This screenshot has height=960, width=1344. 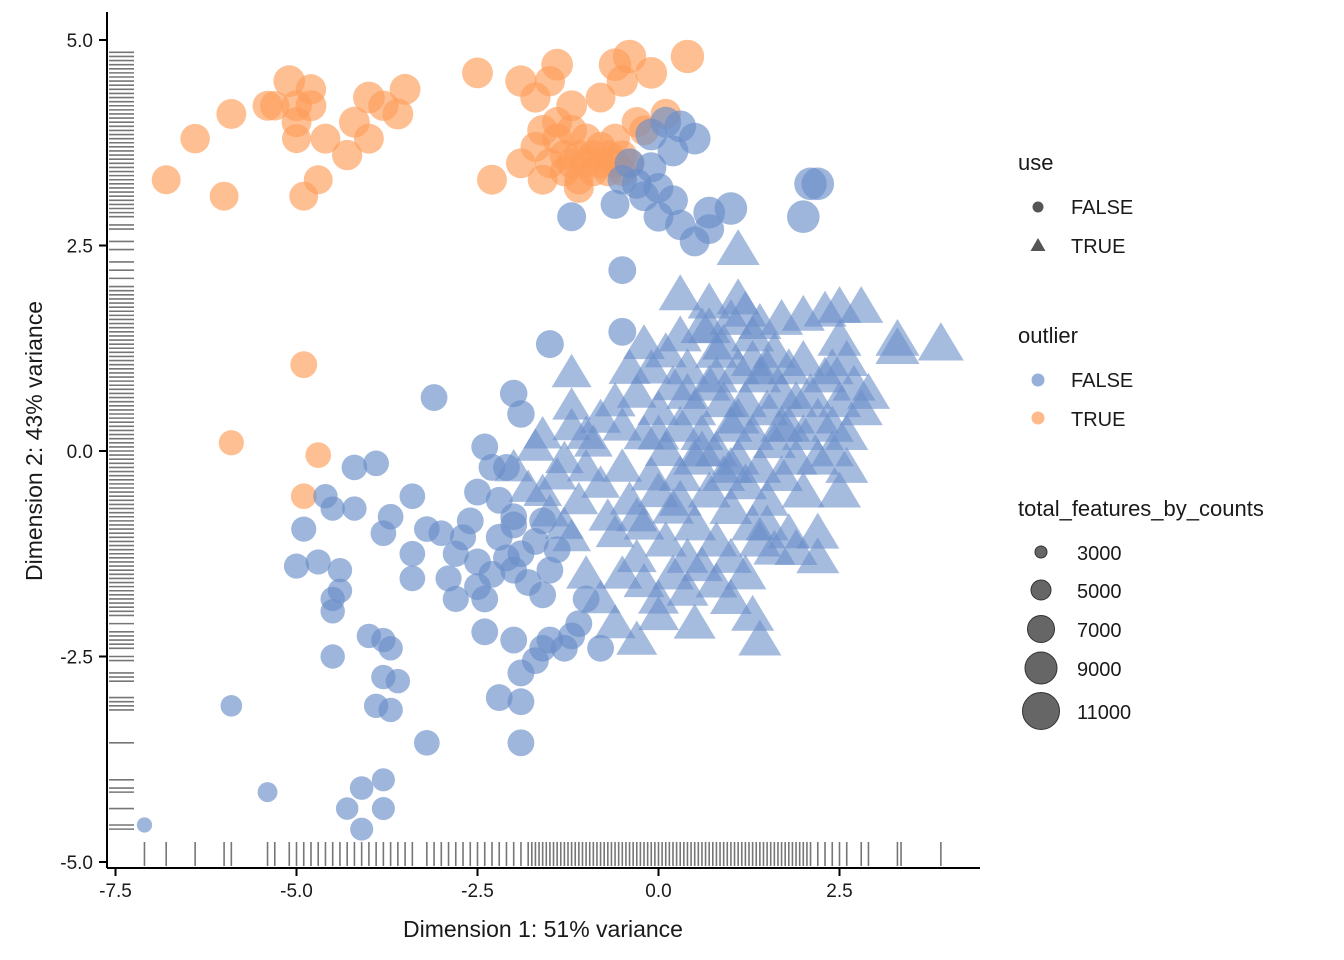 What do you see at coordinates (1099, 592) in the screenshot?
I see `legend-size-5000-label: 5000` at bounding box center [1099, 592].